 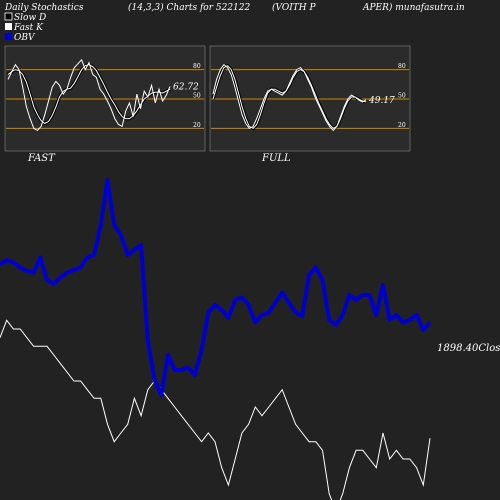 I want to click on fast-fast-k-line, so click(x=89, y=95).